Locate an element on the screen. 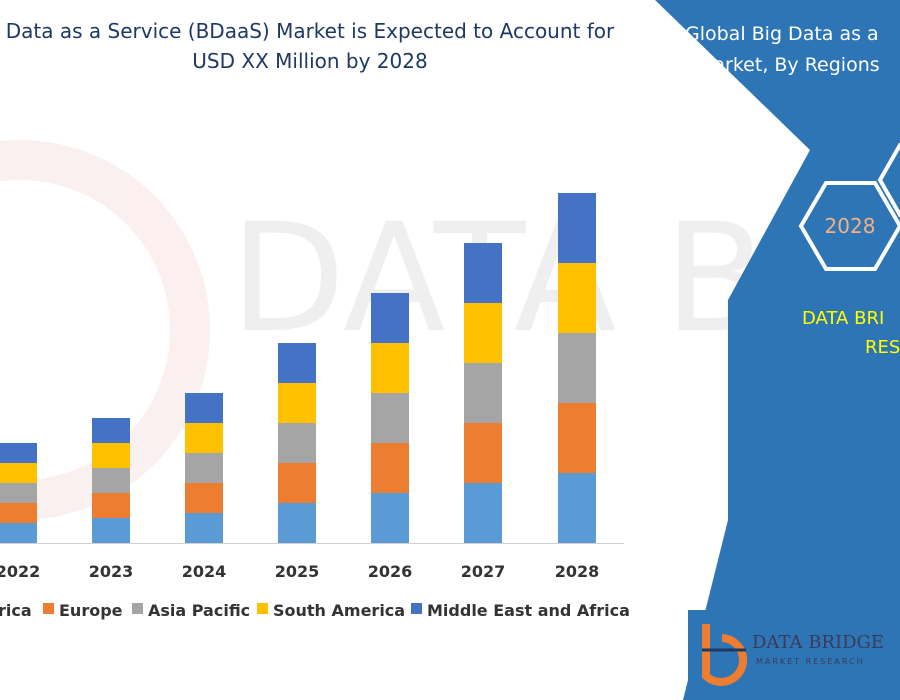 Image resolution: width=900 pixels, height=700 pixels. x-tick-2025: 2025 is located at coordinates (297, 571).